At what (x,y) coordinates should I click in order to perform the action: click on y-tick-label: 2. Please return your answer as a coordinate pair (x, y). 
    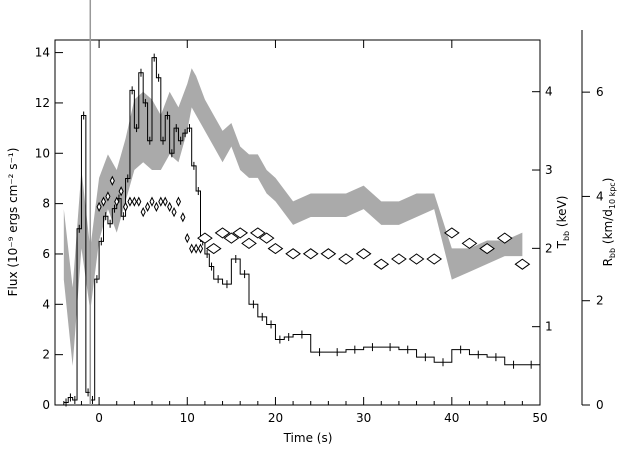
    Looking at the image, I should click on (46, 355).